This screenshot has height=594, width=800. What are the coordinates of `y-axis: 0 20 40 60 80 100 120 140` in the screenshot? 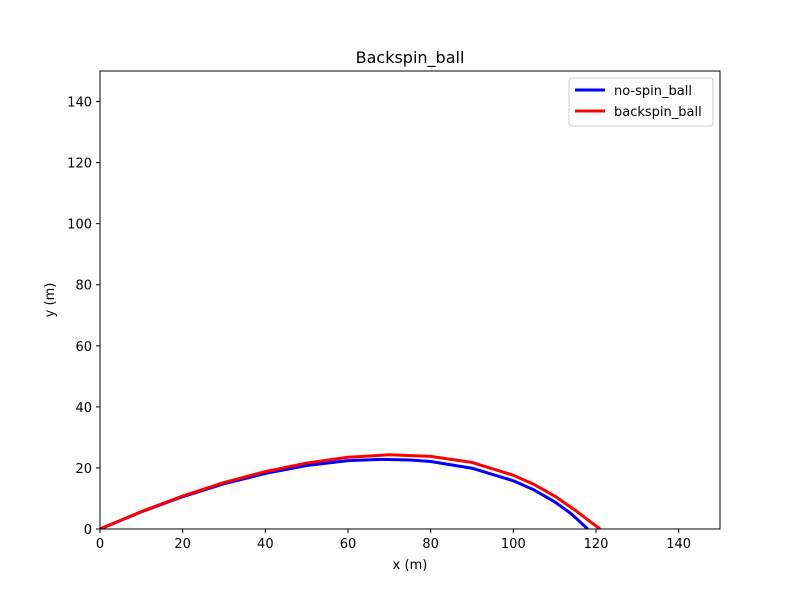 It's located at (83, 317).